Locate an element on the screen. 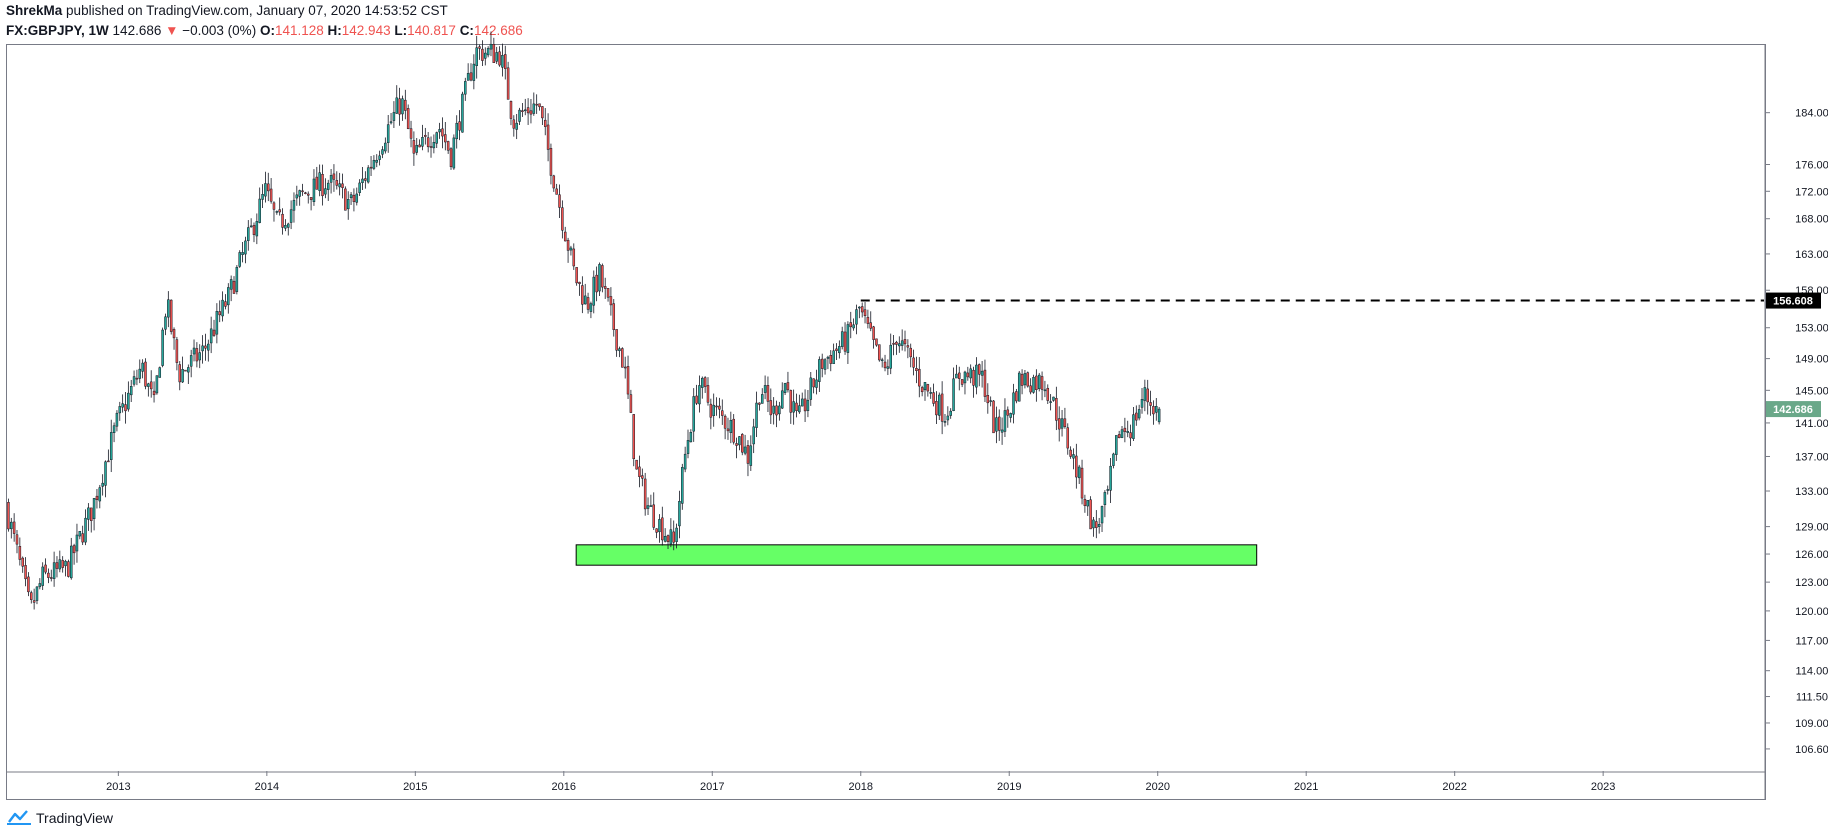 The image size is (1828, 837). price-tick-label: 106.600 is located at coordinates (1811, 750).